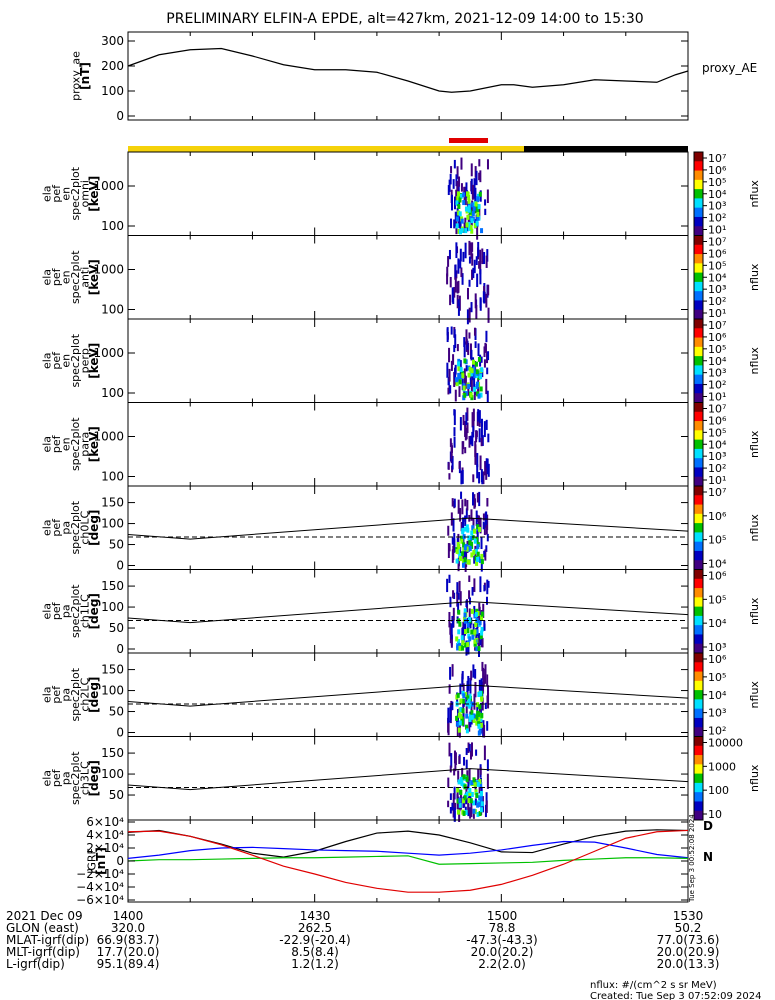 This screenshot has width=775, height=1000. Describe the element at coordinates (84, 778) in the screenshot. I see `ylabel-line: ch3LC` at that location.